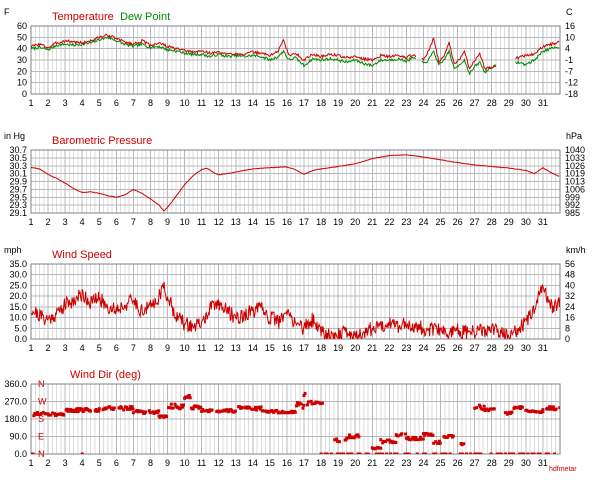 This screenshot has width=600, height=480. I want to click on y-tick-label-left: 60, so click(22, 26).